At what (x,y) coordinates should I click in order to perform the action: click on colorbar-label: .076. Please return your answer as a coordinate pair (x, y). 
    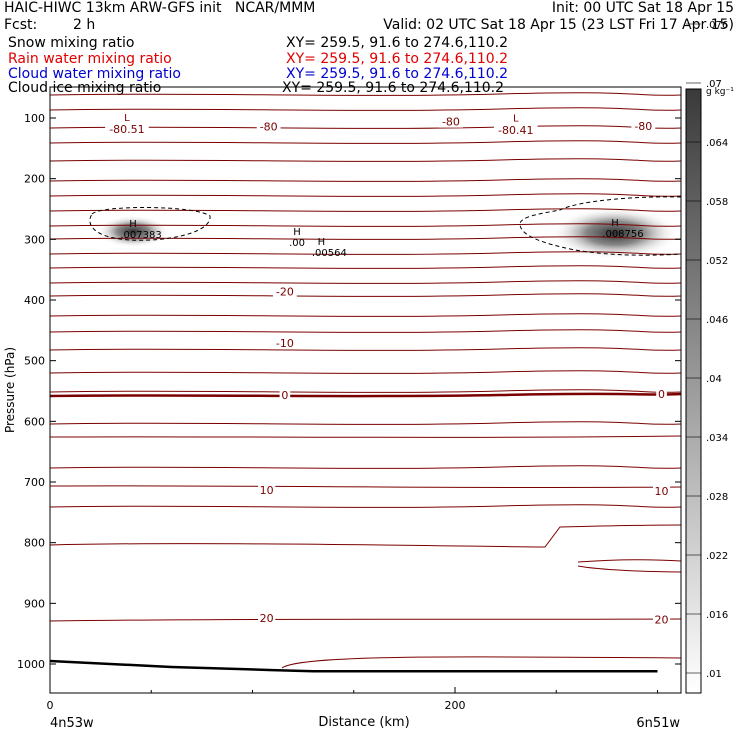
    Looking at the image, I should click on (717, 25).